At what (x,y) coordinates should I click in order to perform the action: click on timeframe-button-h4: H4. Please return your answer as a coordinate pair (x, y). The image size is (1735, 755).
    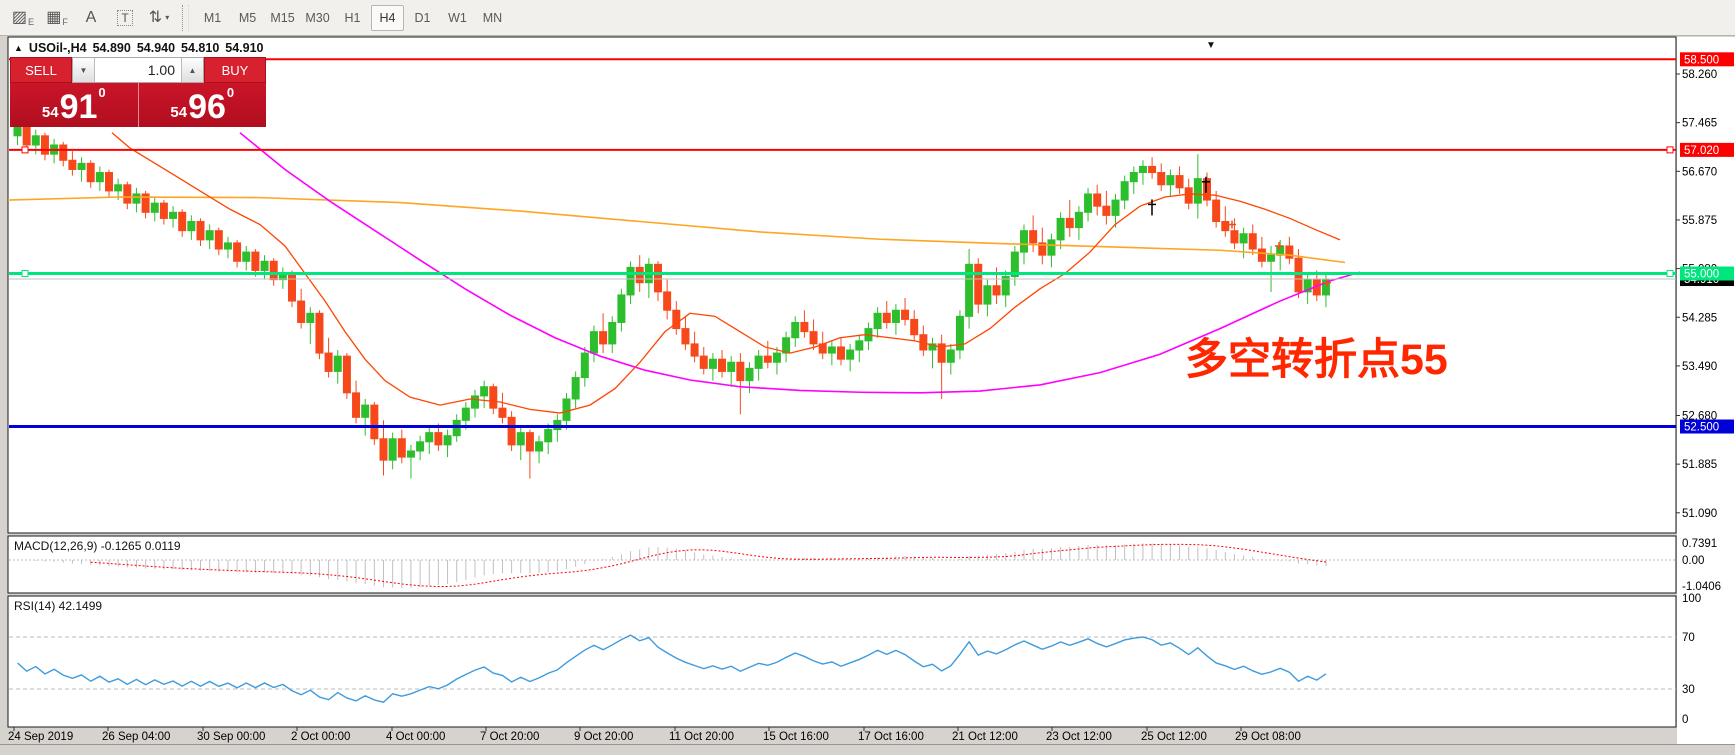
    Looking at the image, I should click on (387, 17).